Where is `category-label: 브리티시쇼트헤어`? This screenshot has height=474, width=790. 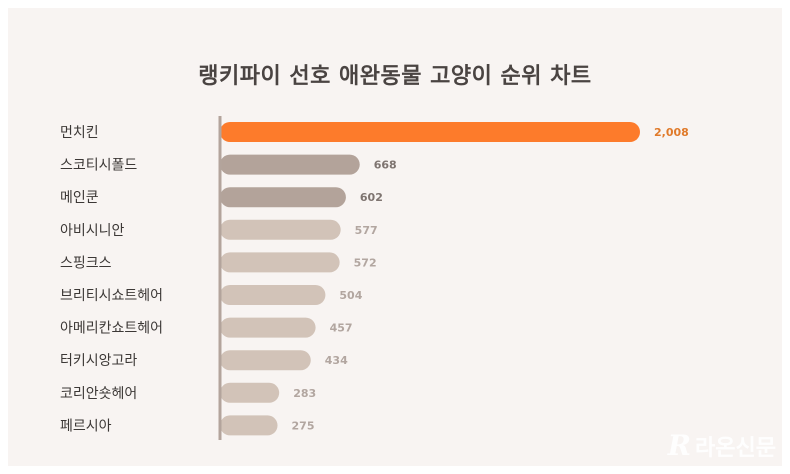 category-label: 브리티시쇼트헤어 is located at coordinates (111, 296).